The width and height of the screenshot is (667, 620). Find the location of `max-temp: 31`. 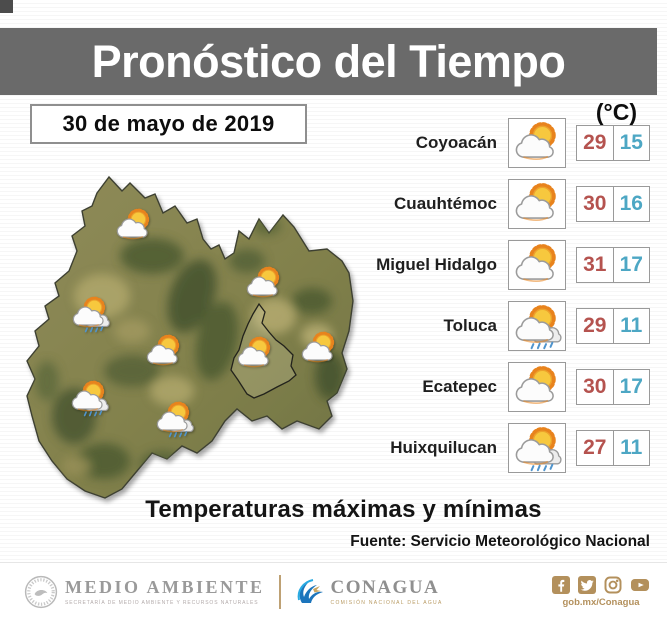

max-temp: 31 is located at coordinates (595, 264).